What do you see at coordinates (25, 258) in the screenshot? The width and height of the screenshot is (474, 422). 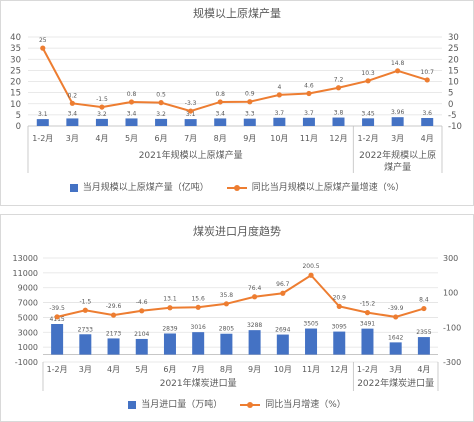 I see `y-left-tick-label: 13000` at bounding box center [25, 258].